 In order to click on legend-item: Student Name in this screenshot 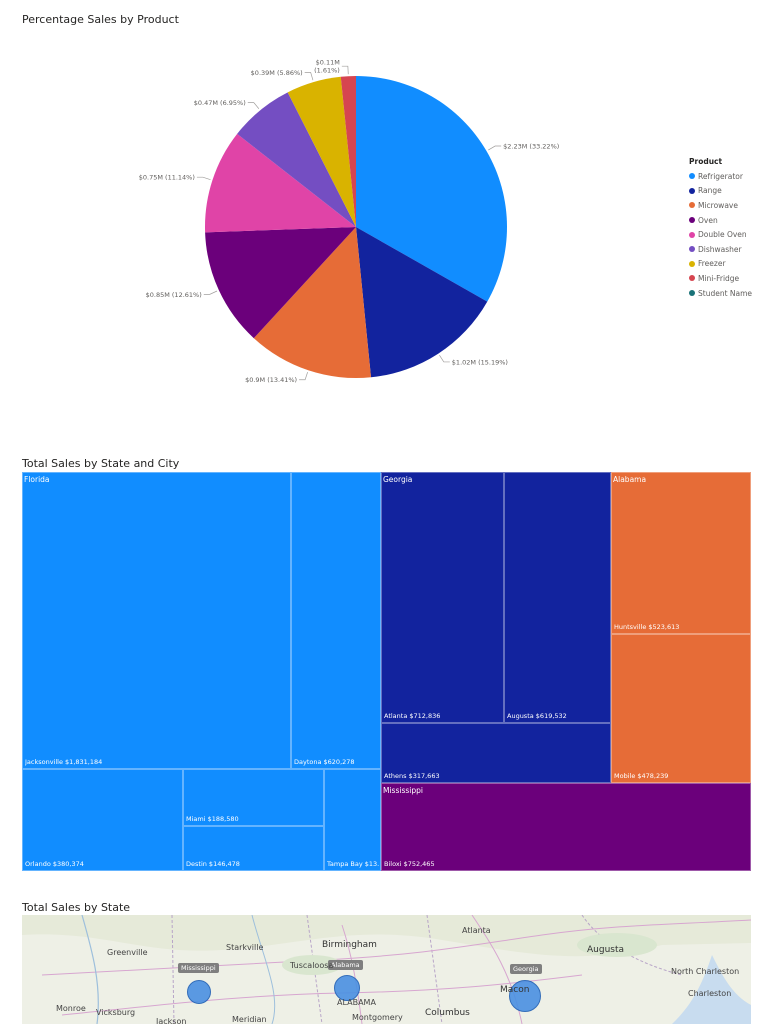, I will do `click(720, 293)`.